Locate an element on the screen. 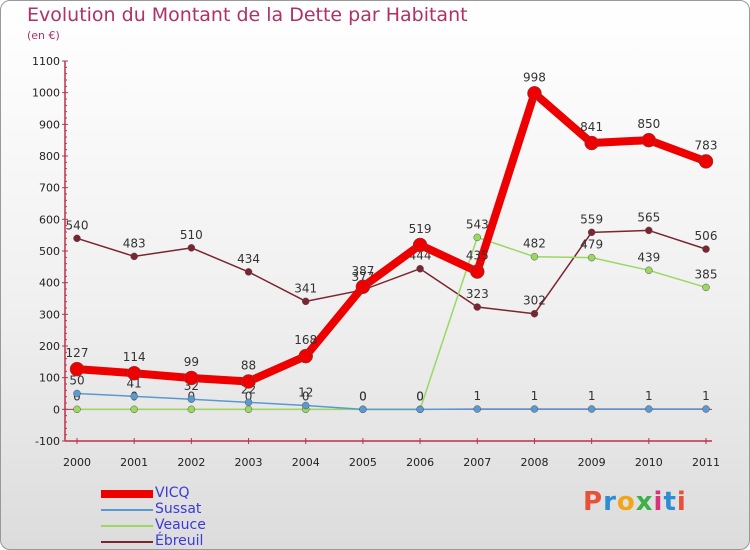 The width and height of the screenshot is (750, 550). series-line-sussat is located at coordinates (391, 401).